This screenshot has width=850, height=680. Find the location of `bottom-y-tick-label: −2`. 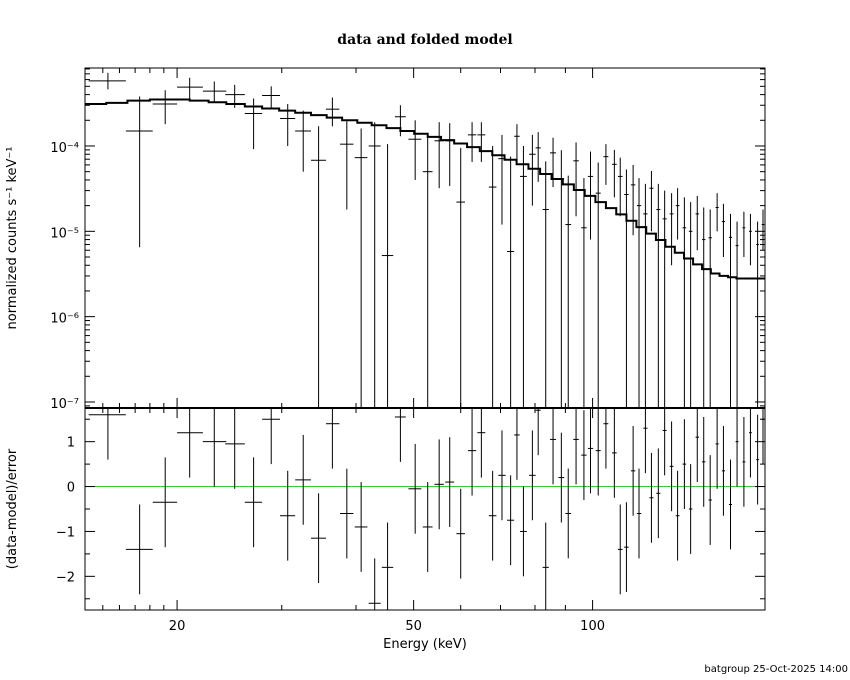

bottom-y-tick-label: −2 is located at coordinates (65, 577).